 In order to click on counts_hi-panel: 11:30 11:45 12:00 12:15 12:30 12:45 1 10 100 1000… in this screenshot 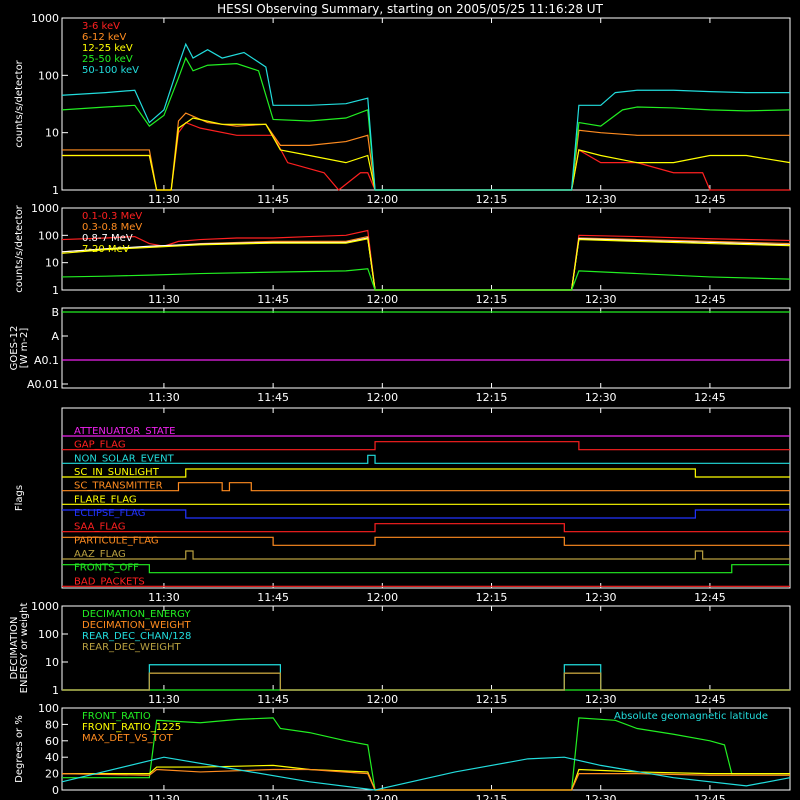, I will do `click(402, 254)`.